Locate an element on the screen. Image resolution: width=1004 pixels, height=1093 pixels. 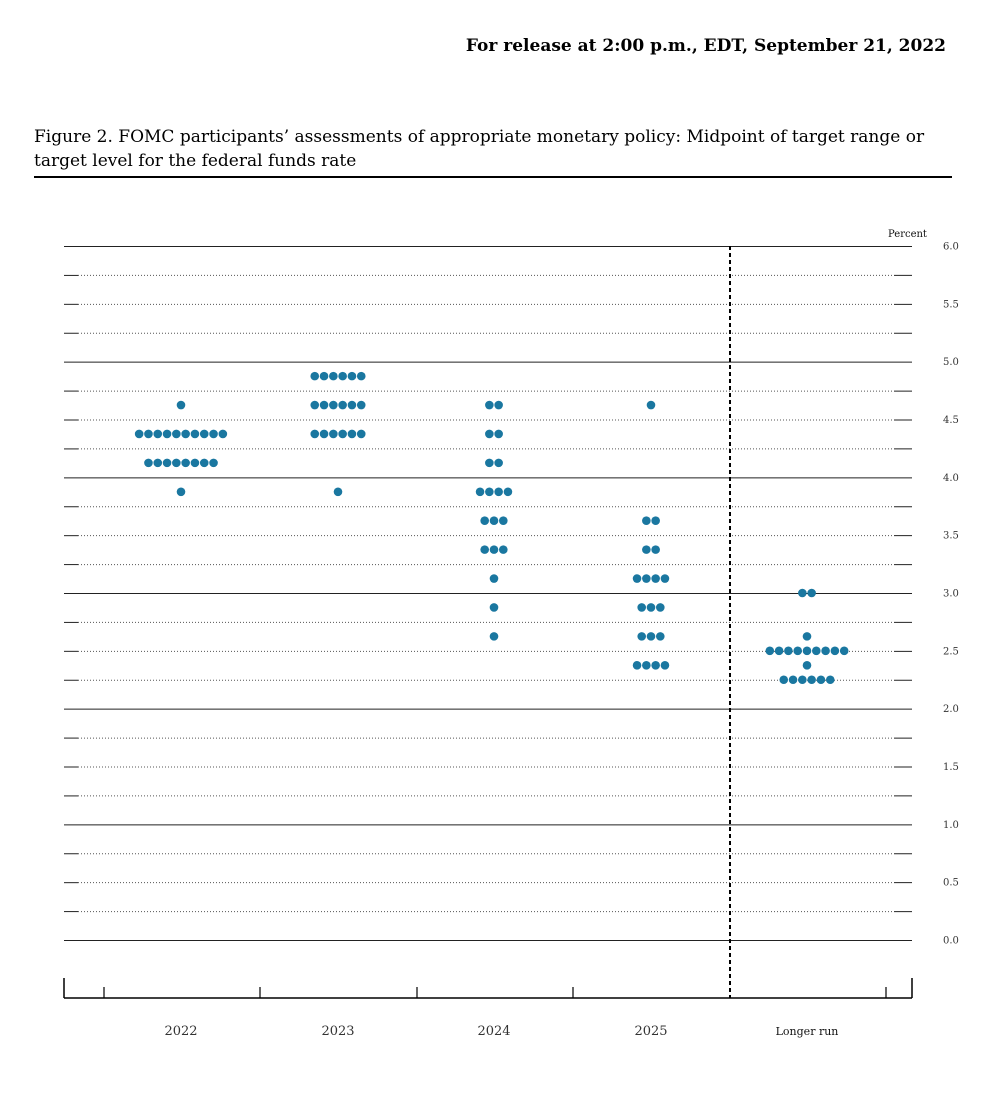
y-tick-label: 1.5 is located at coordinates (951, 767).